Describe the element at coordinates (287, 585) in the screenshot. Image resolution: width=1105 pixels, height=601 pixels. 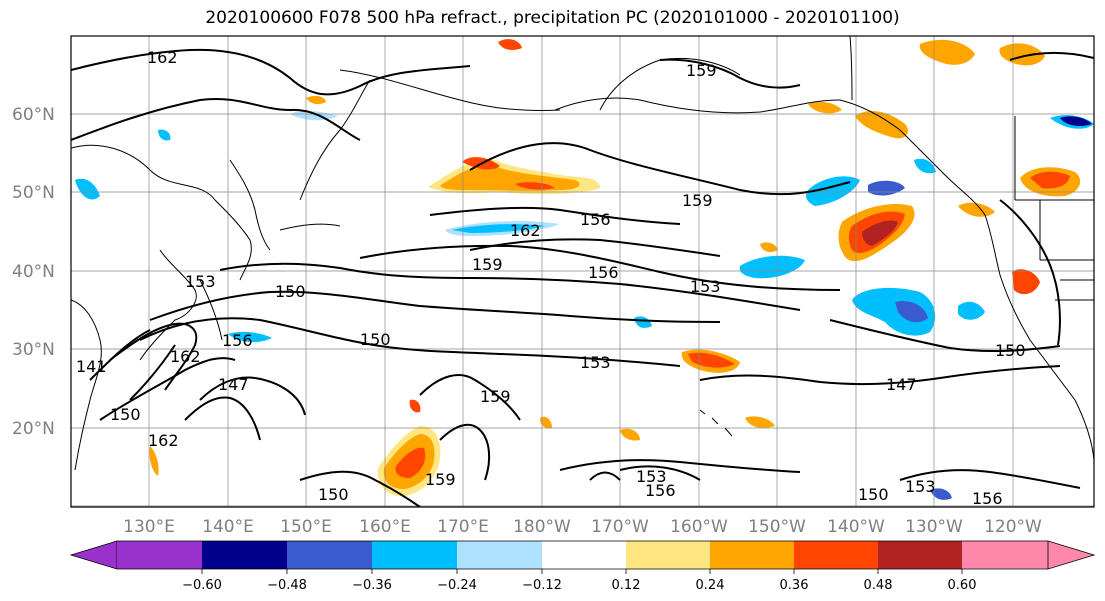
I see `colorbar-tick-label: −0.48` at that location.